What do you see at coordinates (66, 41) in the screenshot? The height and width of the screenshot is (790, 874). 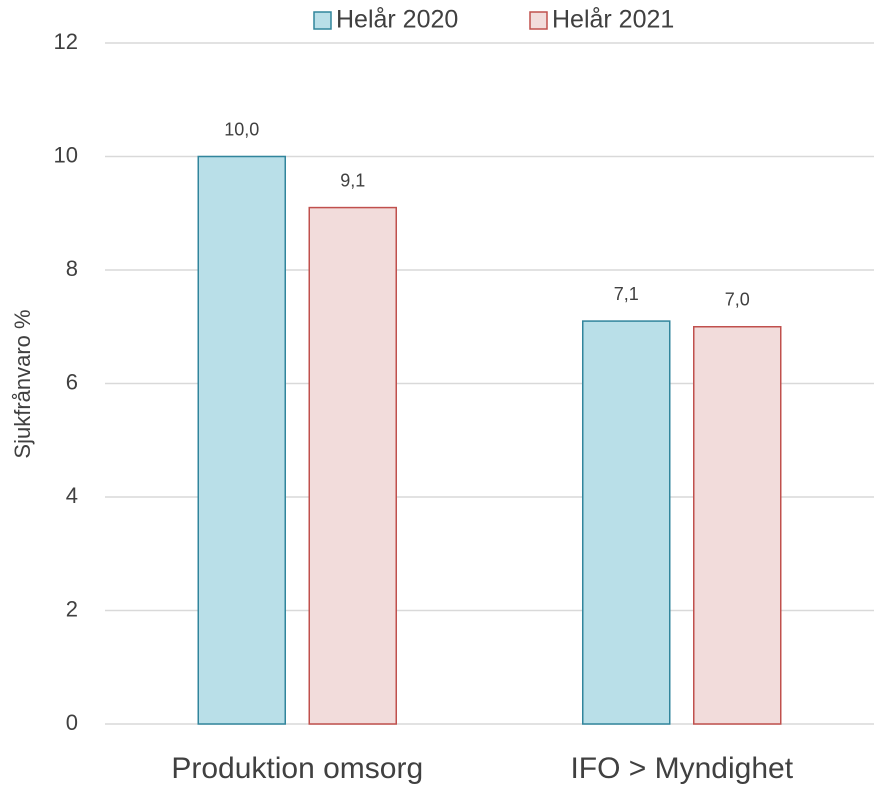 I see `y-tick-label: 12` at bounding box center [66, 41].